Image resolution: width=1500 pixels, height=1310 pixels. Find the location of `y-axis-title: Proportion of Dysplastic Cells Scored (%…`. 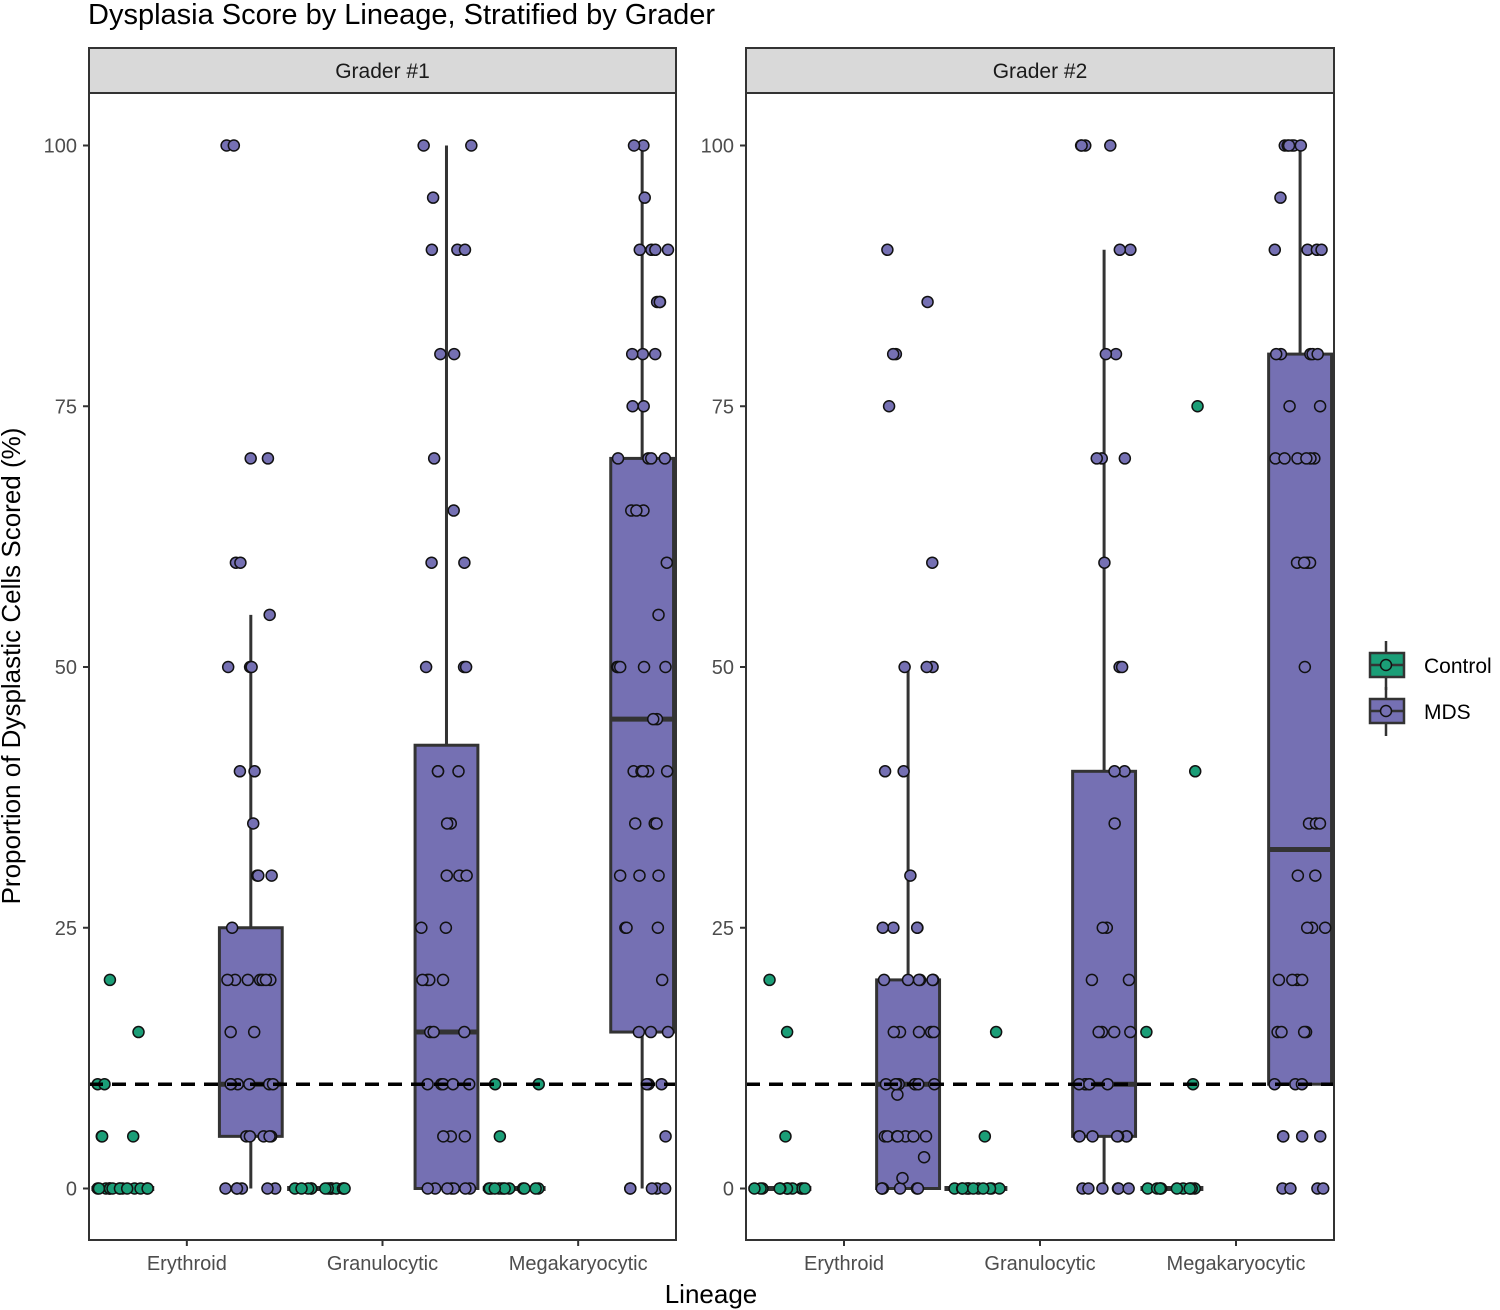

y-axis-title: Proportion of Dysplastic Cells Scored (%… is located at coordinates (13, 666).